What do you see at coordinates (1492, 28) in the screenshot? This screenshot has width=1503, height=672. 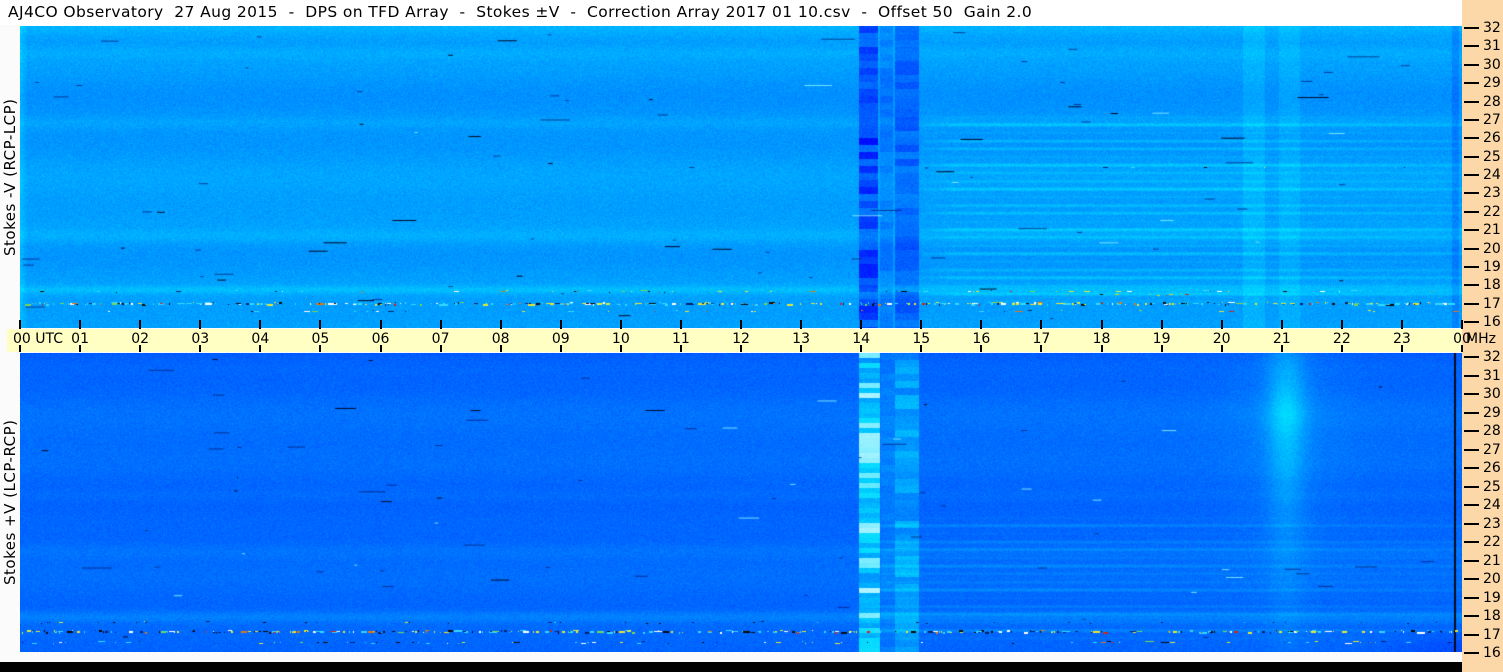 I see `freq-label: 32` at bounding box center [1492, 28].